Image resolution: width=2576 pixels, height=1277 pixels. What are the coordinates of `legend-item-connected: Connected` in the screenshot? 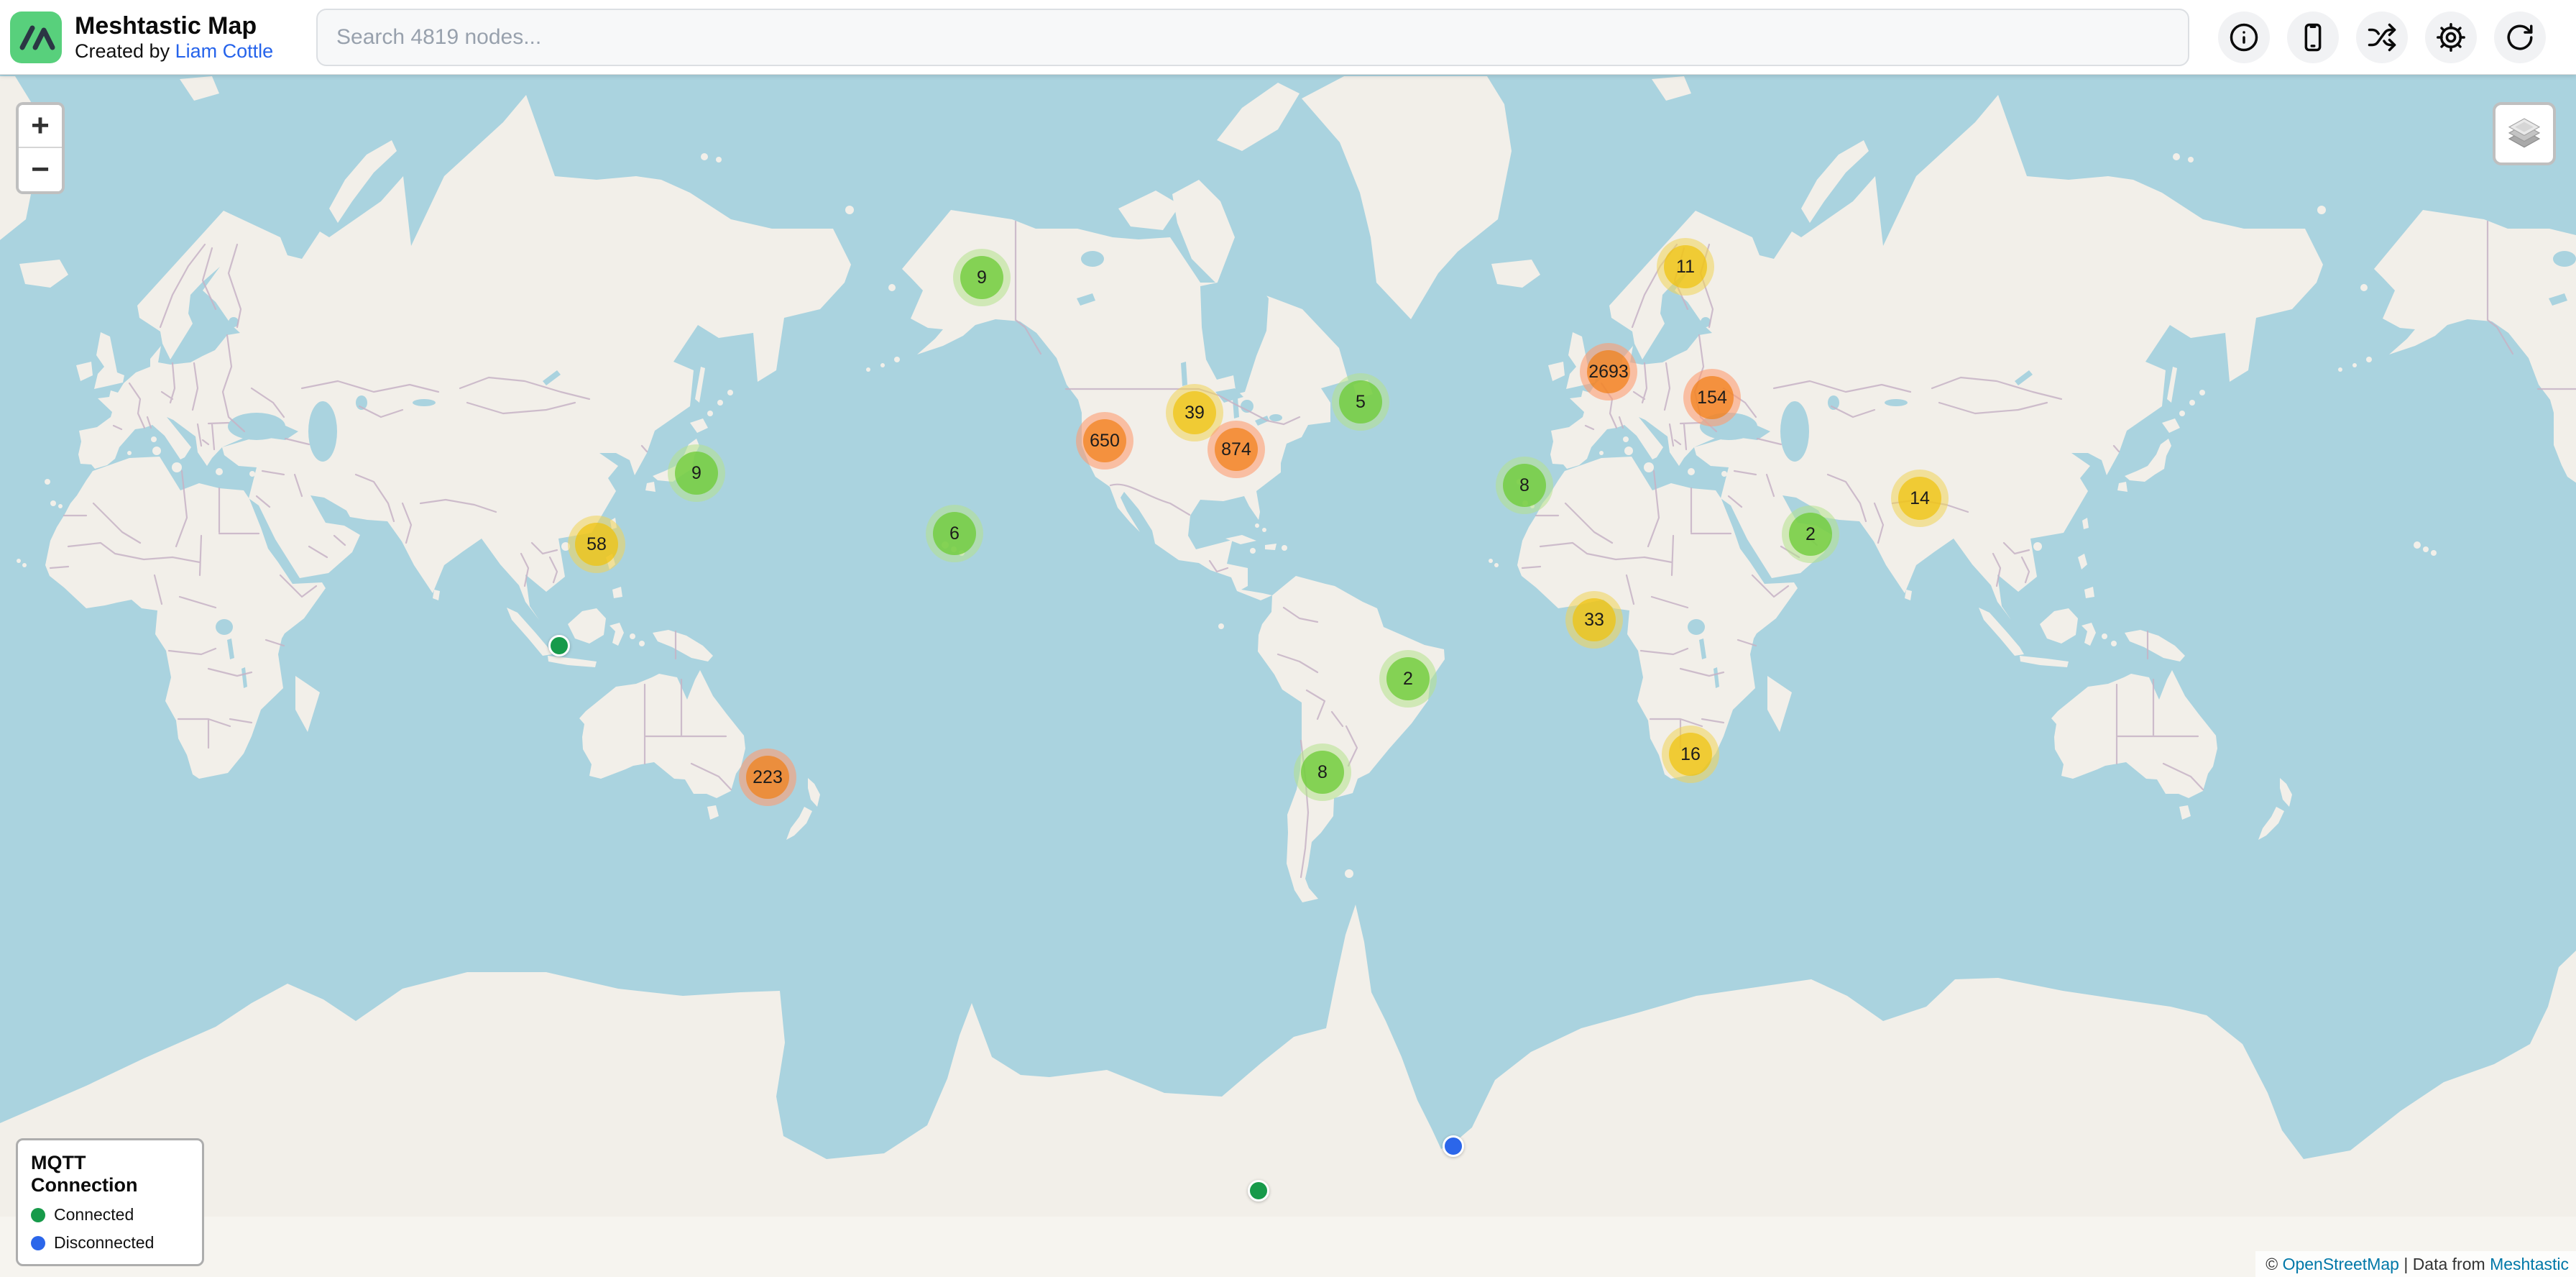 It's located at (110, 1215).